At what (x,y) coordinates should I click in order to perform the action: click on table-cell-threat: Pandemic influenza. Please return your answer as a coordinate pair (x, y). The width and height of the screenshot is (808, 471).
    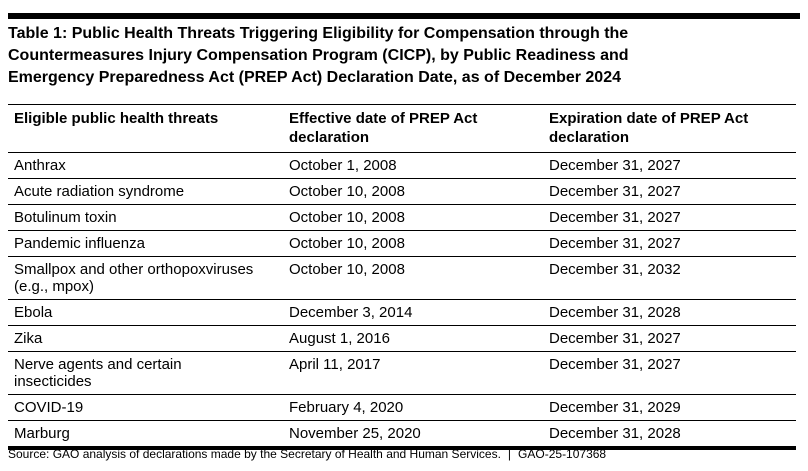
    Looking at the image, I should click on (145, 243).